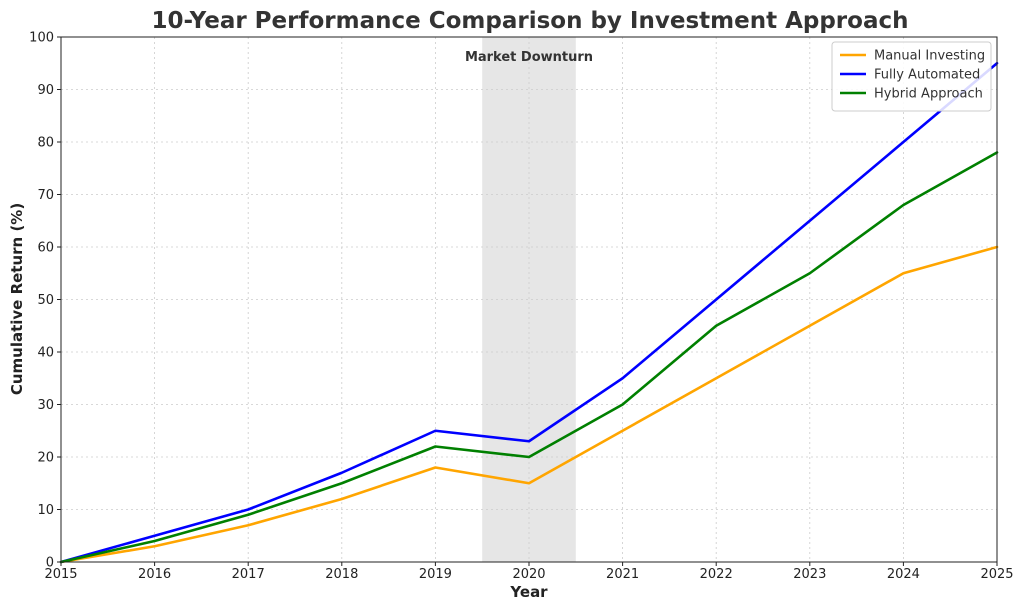 The image size is (1024, 611). I want to click on x-tick-label: 2025, so click(996, 574).